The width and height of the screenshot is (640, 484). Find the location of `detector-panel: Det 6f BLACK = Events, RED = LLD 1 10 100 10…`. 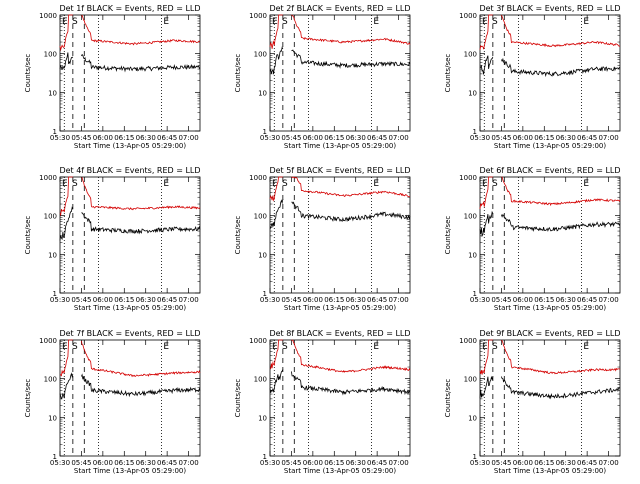

detector-panel: Det 6f BLACK = Events, RED = LLD 1 10 100 10… is located at coordinates (532, 239).